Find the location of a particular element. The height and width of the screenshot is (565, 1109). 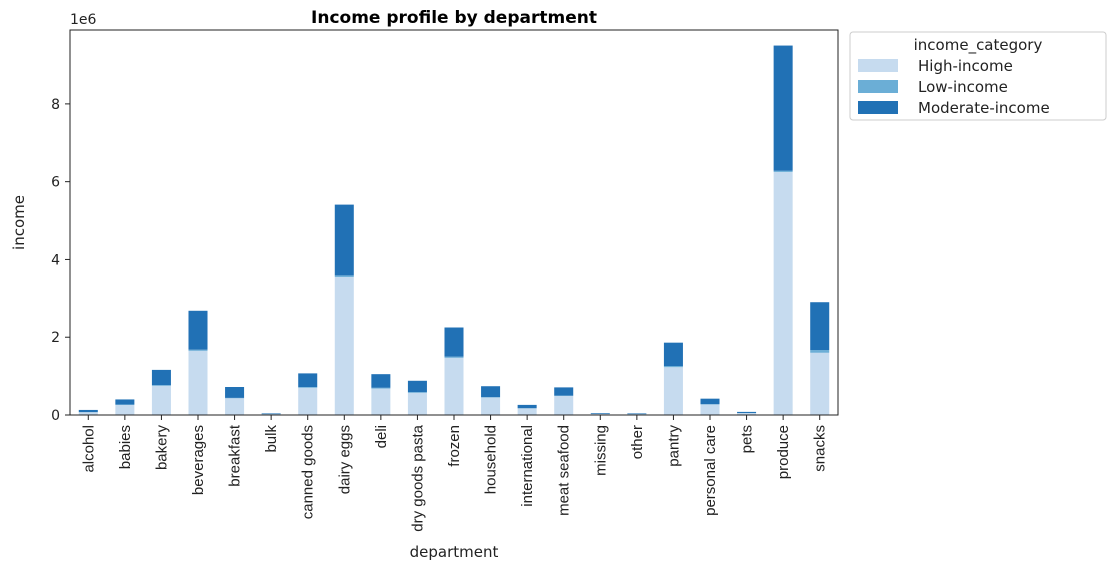

x-tick-label: alcohol is located at coordinates (88, 449).